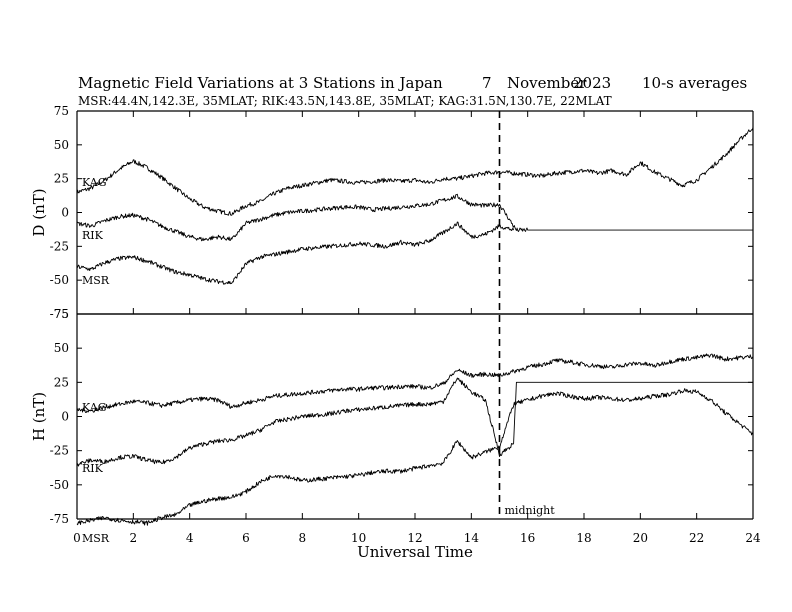 This screenshot has height=612, width=792. What do you see at coordinates (39, 212) in the screenshot?
I see `panel-d-ylabel: D (nT)` at bounding box center [39, 212].